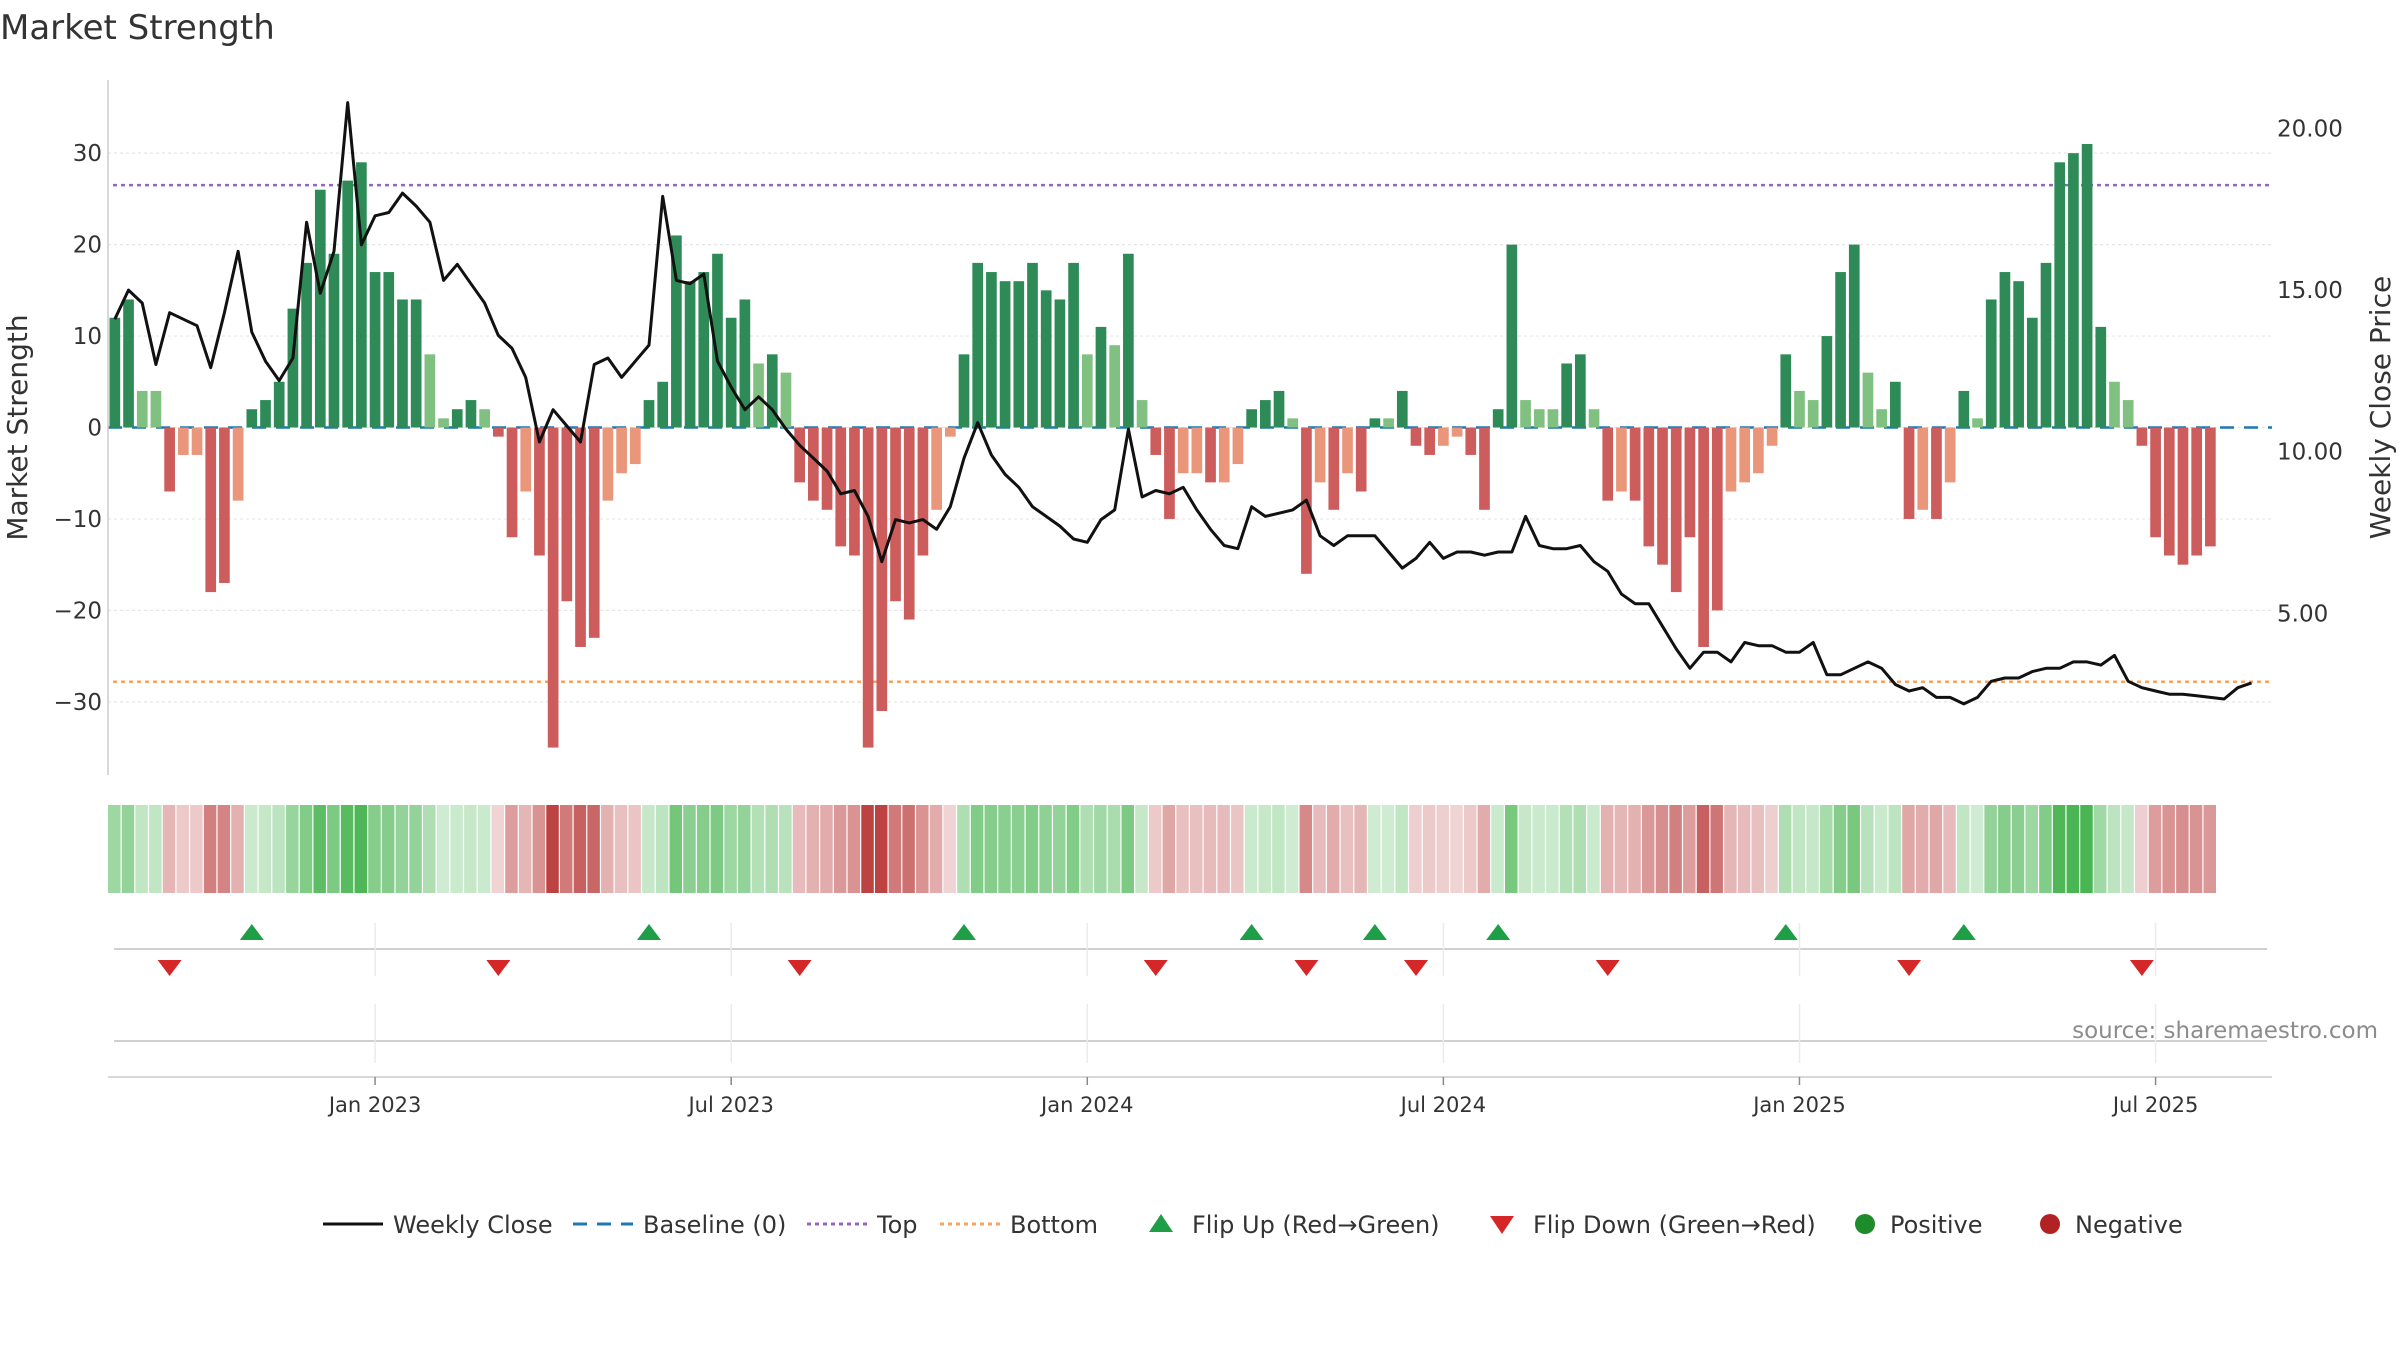 This screenshot has width=2400, height=1350. What do you see at coordinates (1161, 1223) in the screenshot?
I see `legend-flip-up-icon` at bounding box center [1161, 1223].